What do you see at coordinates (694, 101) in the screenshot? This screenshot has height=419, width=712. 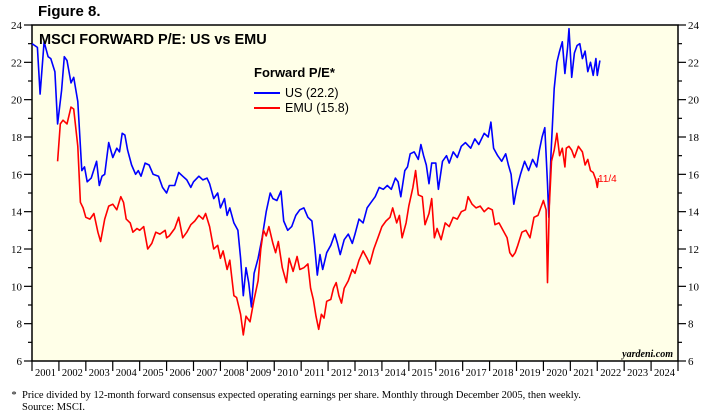 I see `y-tick-label-right: 20` at bounding box center [694, 101].